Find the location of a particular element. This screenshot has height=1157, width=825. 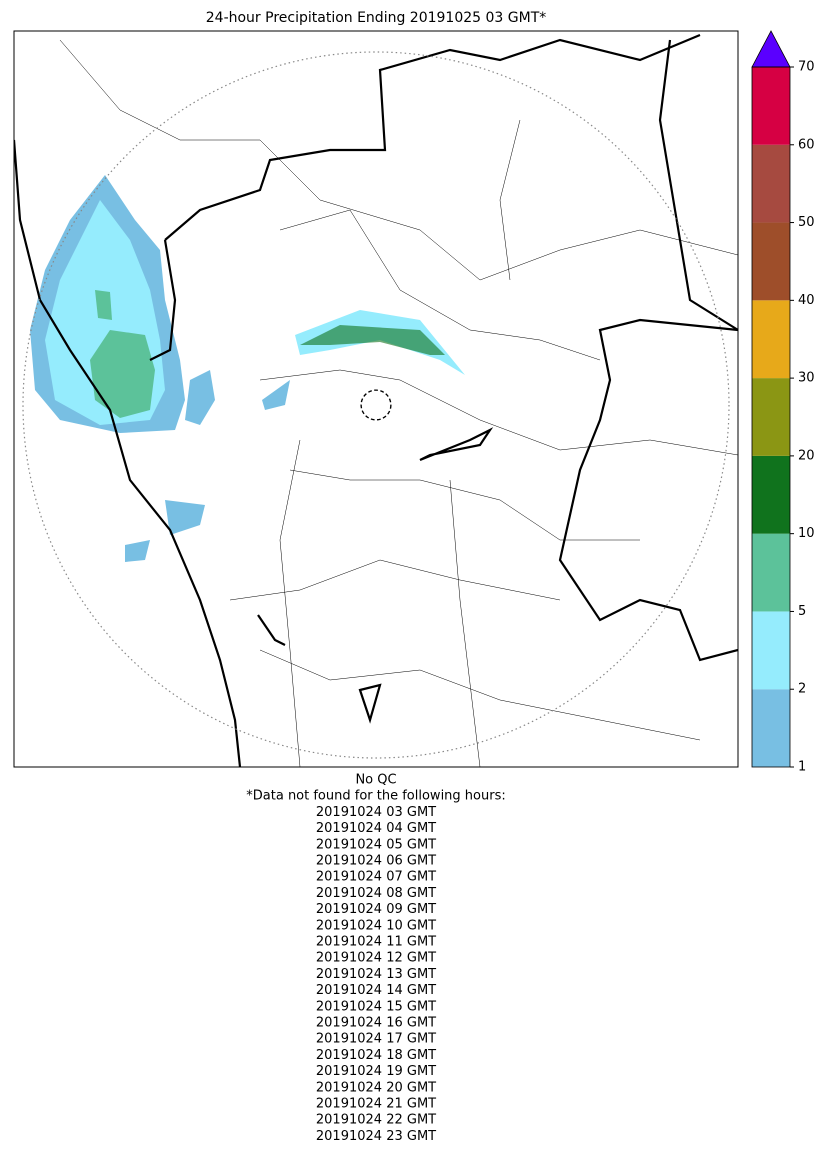

footer-line: 20191024 12 GMT is located at coordinates (376, 958).